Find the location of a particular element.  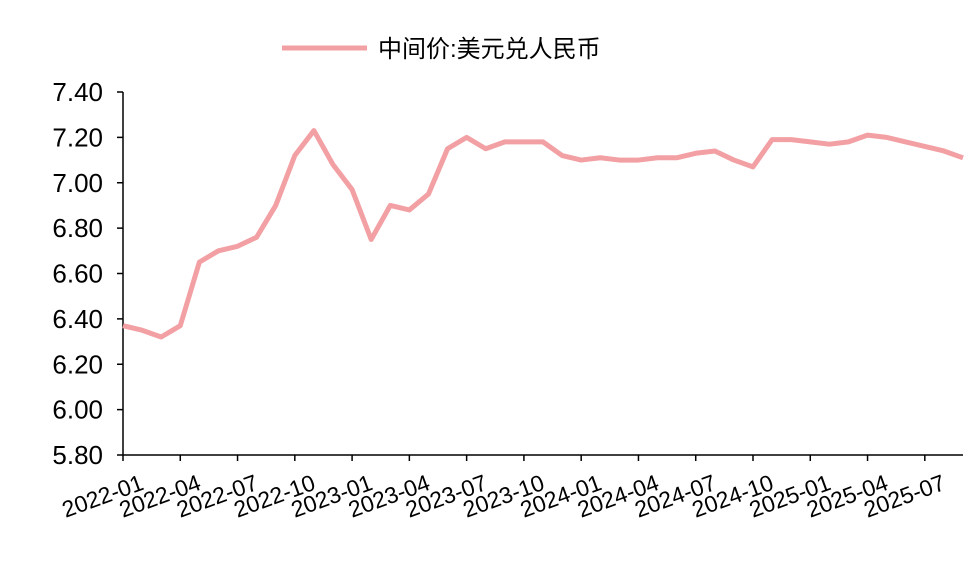

y-tick-label: 6.00 is located at coordinates (77, 410).